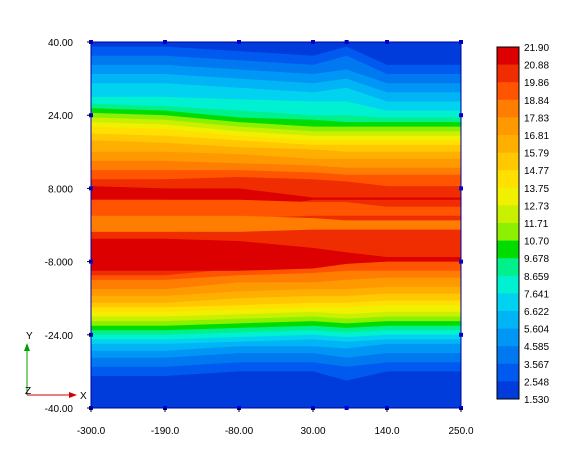 The height and width of the screenshot is (456, 577). Describe the element at coordinates (91, 431) in the screenshot. I see `x-tick-label: -300.0` at that location.